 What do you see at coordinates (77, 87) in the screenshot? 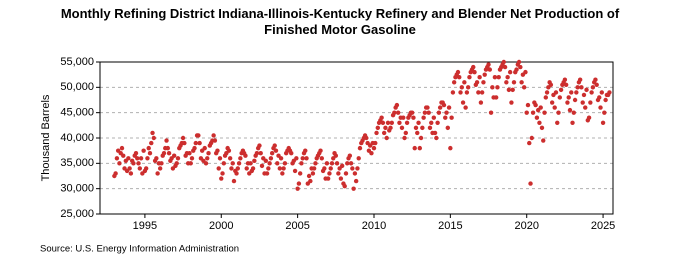
I see `y-tick-label: 50,000` at bounding box center [77, 87].